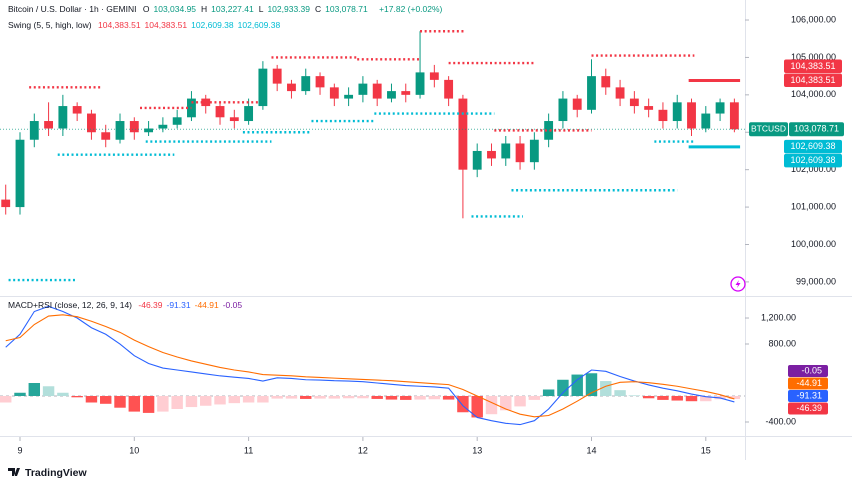 The height and width of the screenshot is (485, 852). What do you see at coordinates (288, 9) in the screenshot?
I see `ohlc-value: 102,933.39` at bounding box center [288, 9].